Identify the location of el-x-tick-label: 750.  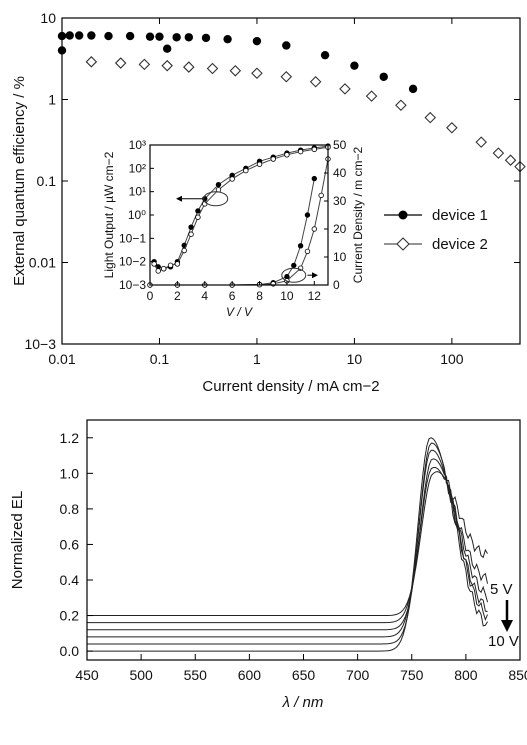
(412, 675).